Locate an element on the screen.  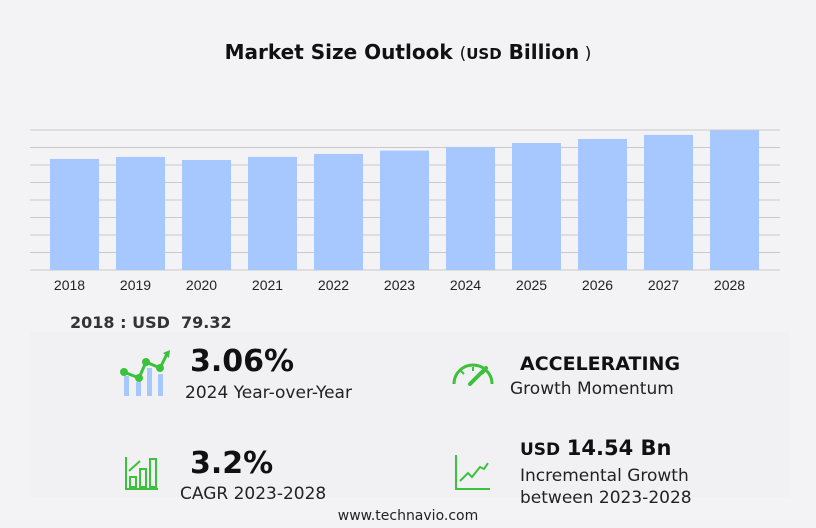
x-tick-label: 2018 is located at coordinates (69, 285).